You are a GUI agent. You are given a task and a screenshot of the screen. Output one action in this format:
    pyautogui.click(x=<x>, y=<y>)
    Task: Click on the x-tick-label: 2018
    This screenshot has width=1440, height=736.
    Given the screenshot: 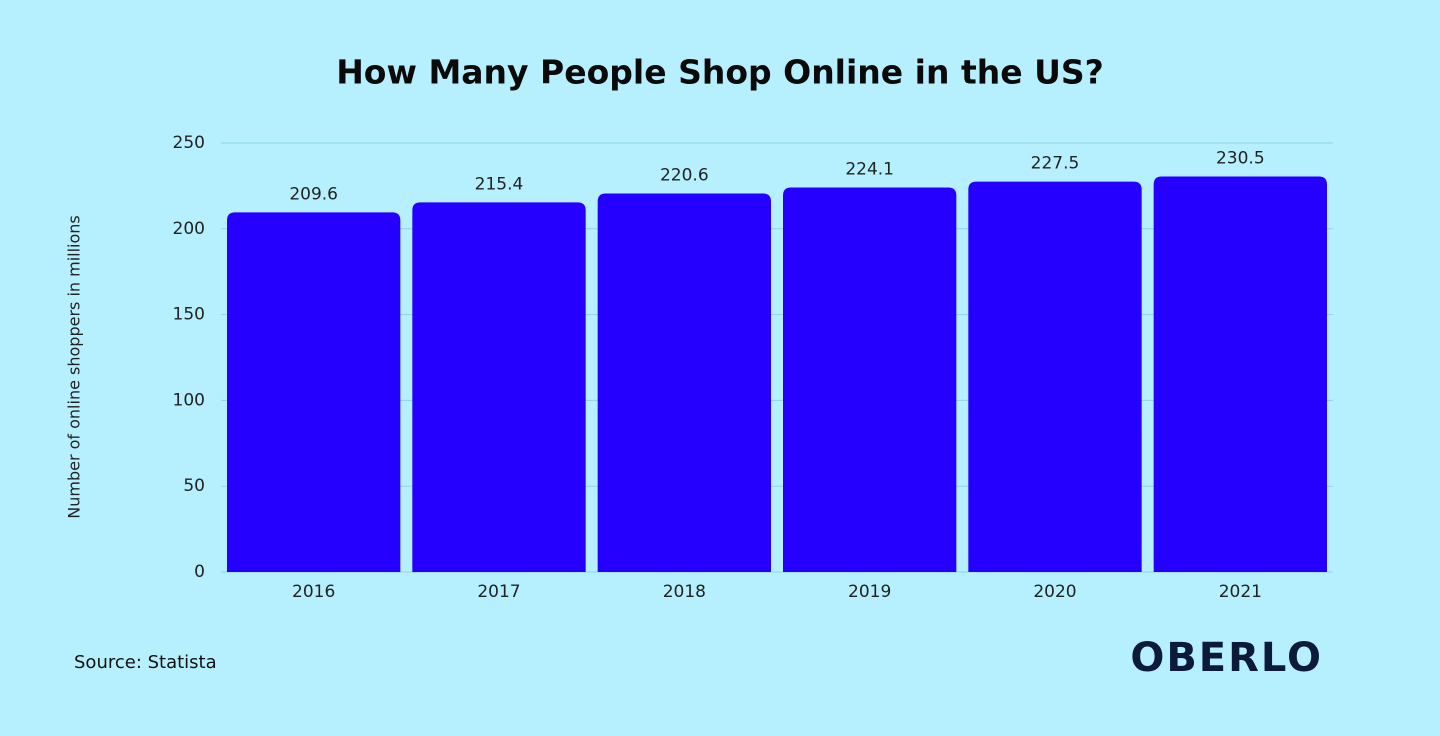 What is the action you would take?
    pyautogui.click(x=684, y=592)
    